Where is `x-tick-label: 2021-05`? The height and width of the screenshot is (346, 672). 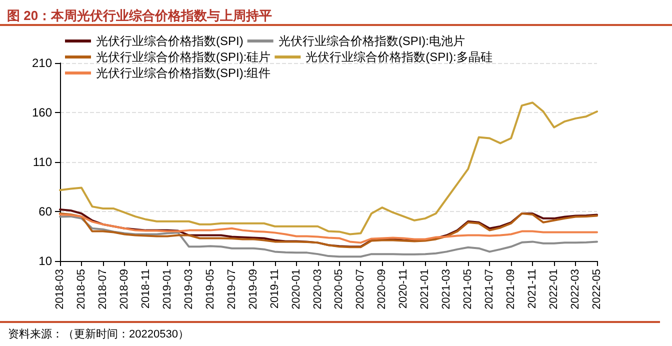 x-tick-label: 2021-05 is located at coordinates (468, 289).